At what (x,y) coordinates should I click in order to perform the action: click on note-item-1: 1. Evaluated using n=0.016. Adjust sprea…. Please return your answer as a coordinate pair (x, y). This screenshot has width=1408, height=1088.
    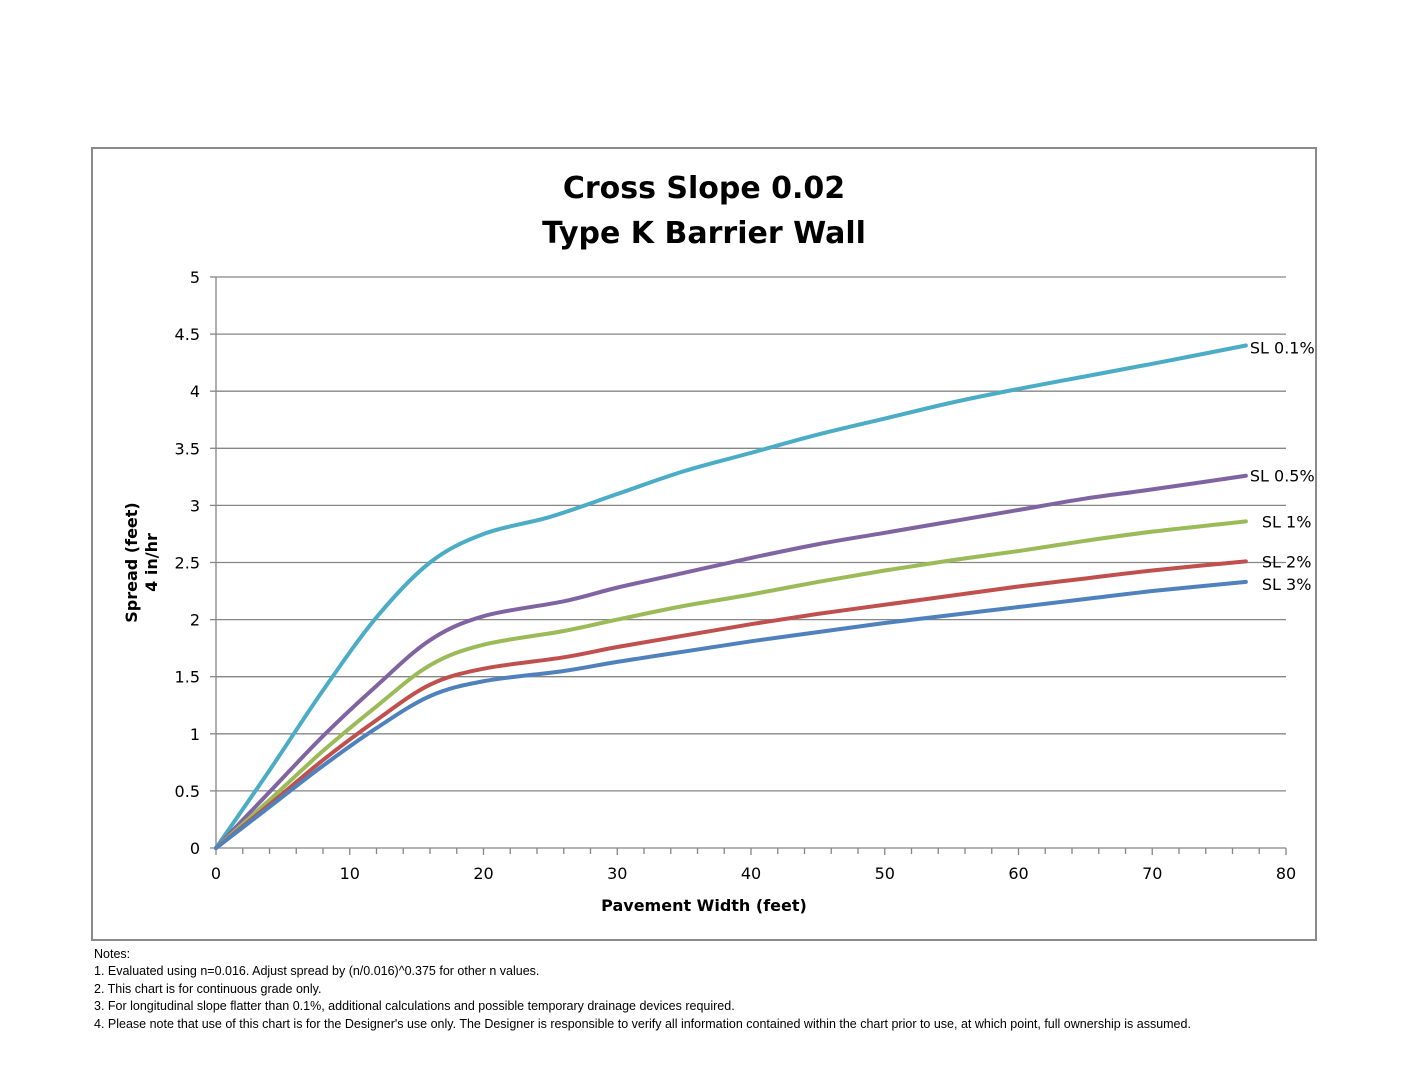
    Looking at the image, I should click on (317, 971).